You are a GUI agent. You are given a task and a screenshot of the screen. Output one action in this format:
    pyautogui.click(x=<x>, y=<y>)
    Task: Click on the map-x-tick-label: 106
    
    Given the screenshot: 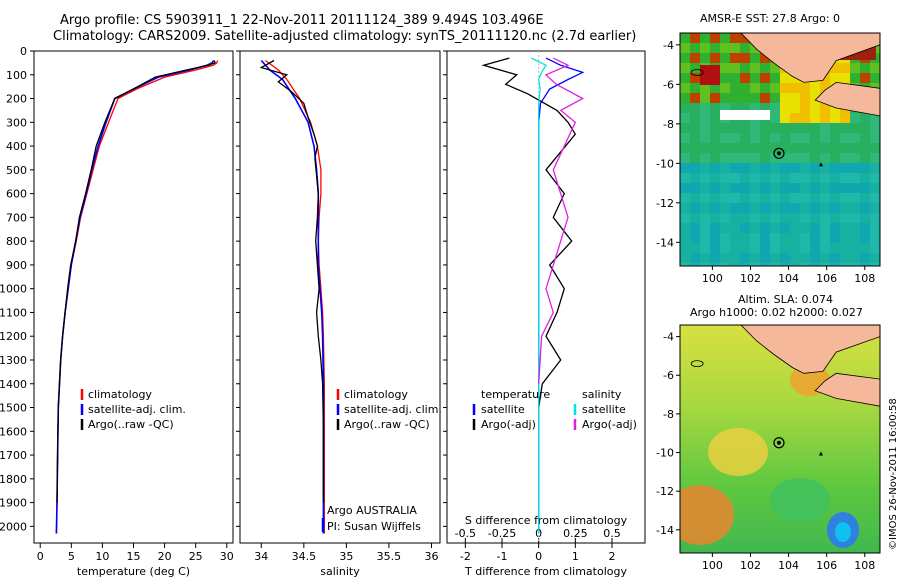 What is the action you would take?
    pyautogui.click(x=826, y=278)
    